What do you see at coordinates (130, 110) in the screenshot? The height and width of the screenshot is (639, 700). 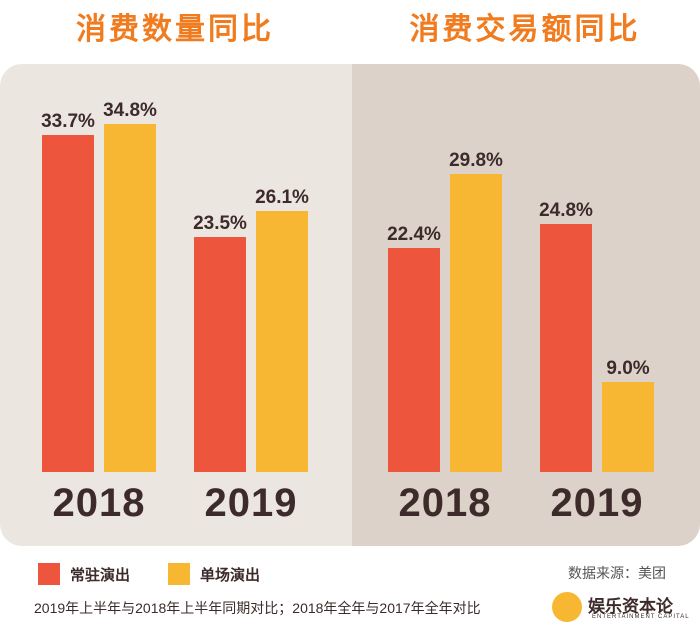 I see `bar-value-label: 34.8%` at bounding box center [130, 110].